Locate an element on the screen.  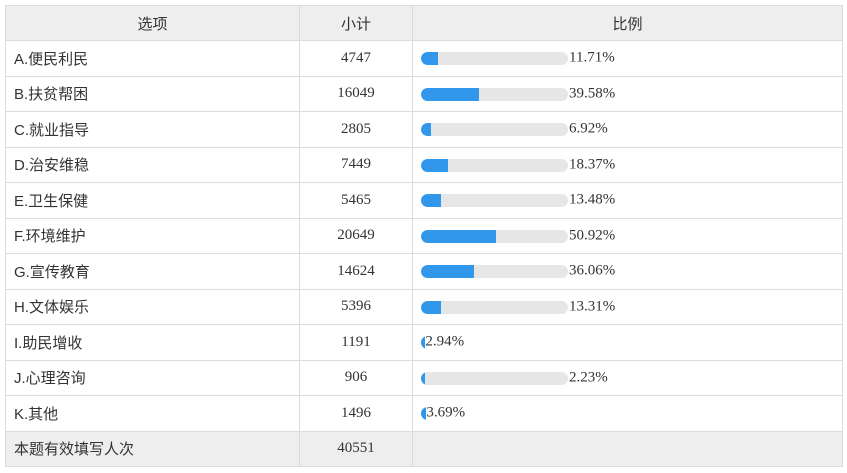
percent-label: 6.92% is located at coordinates (588, 128).